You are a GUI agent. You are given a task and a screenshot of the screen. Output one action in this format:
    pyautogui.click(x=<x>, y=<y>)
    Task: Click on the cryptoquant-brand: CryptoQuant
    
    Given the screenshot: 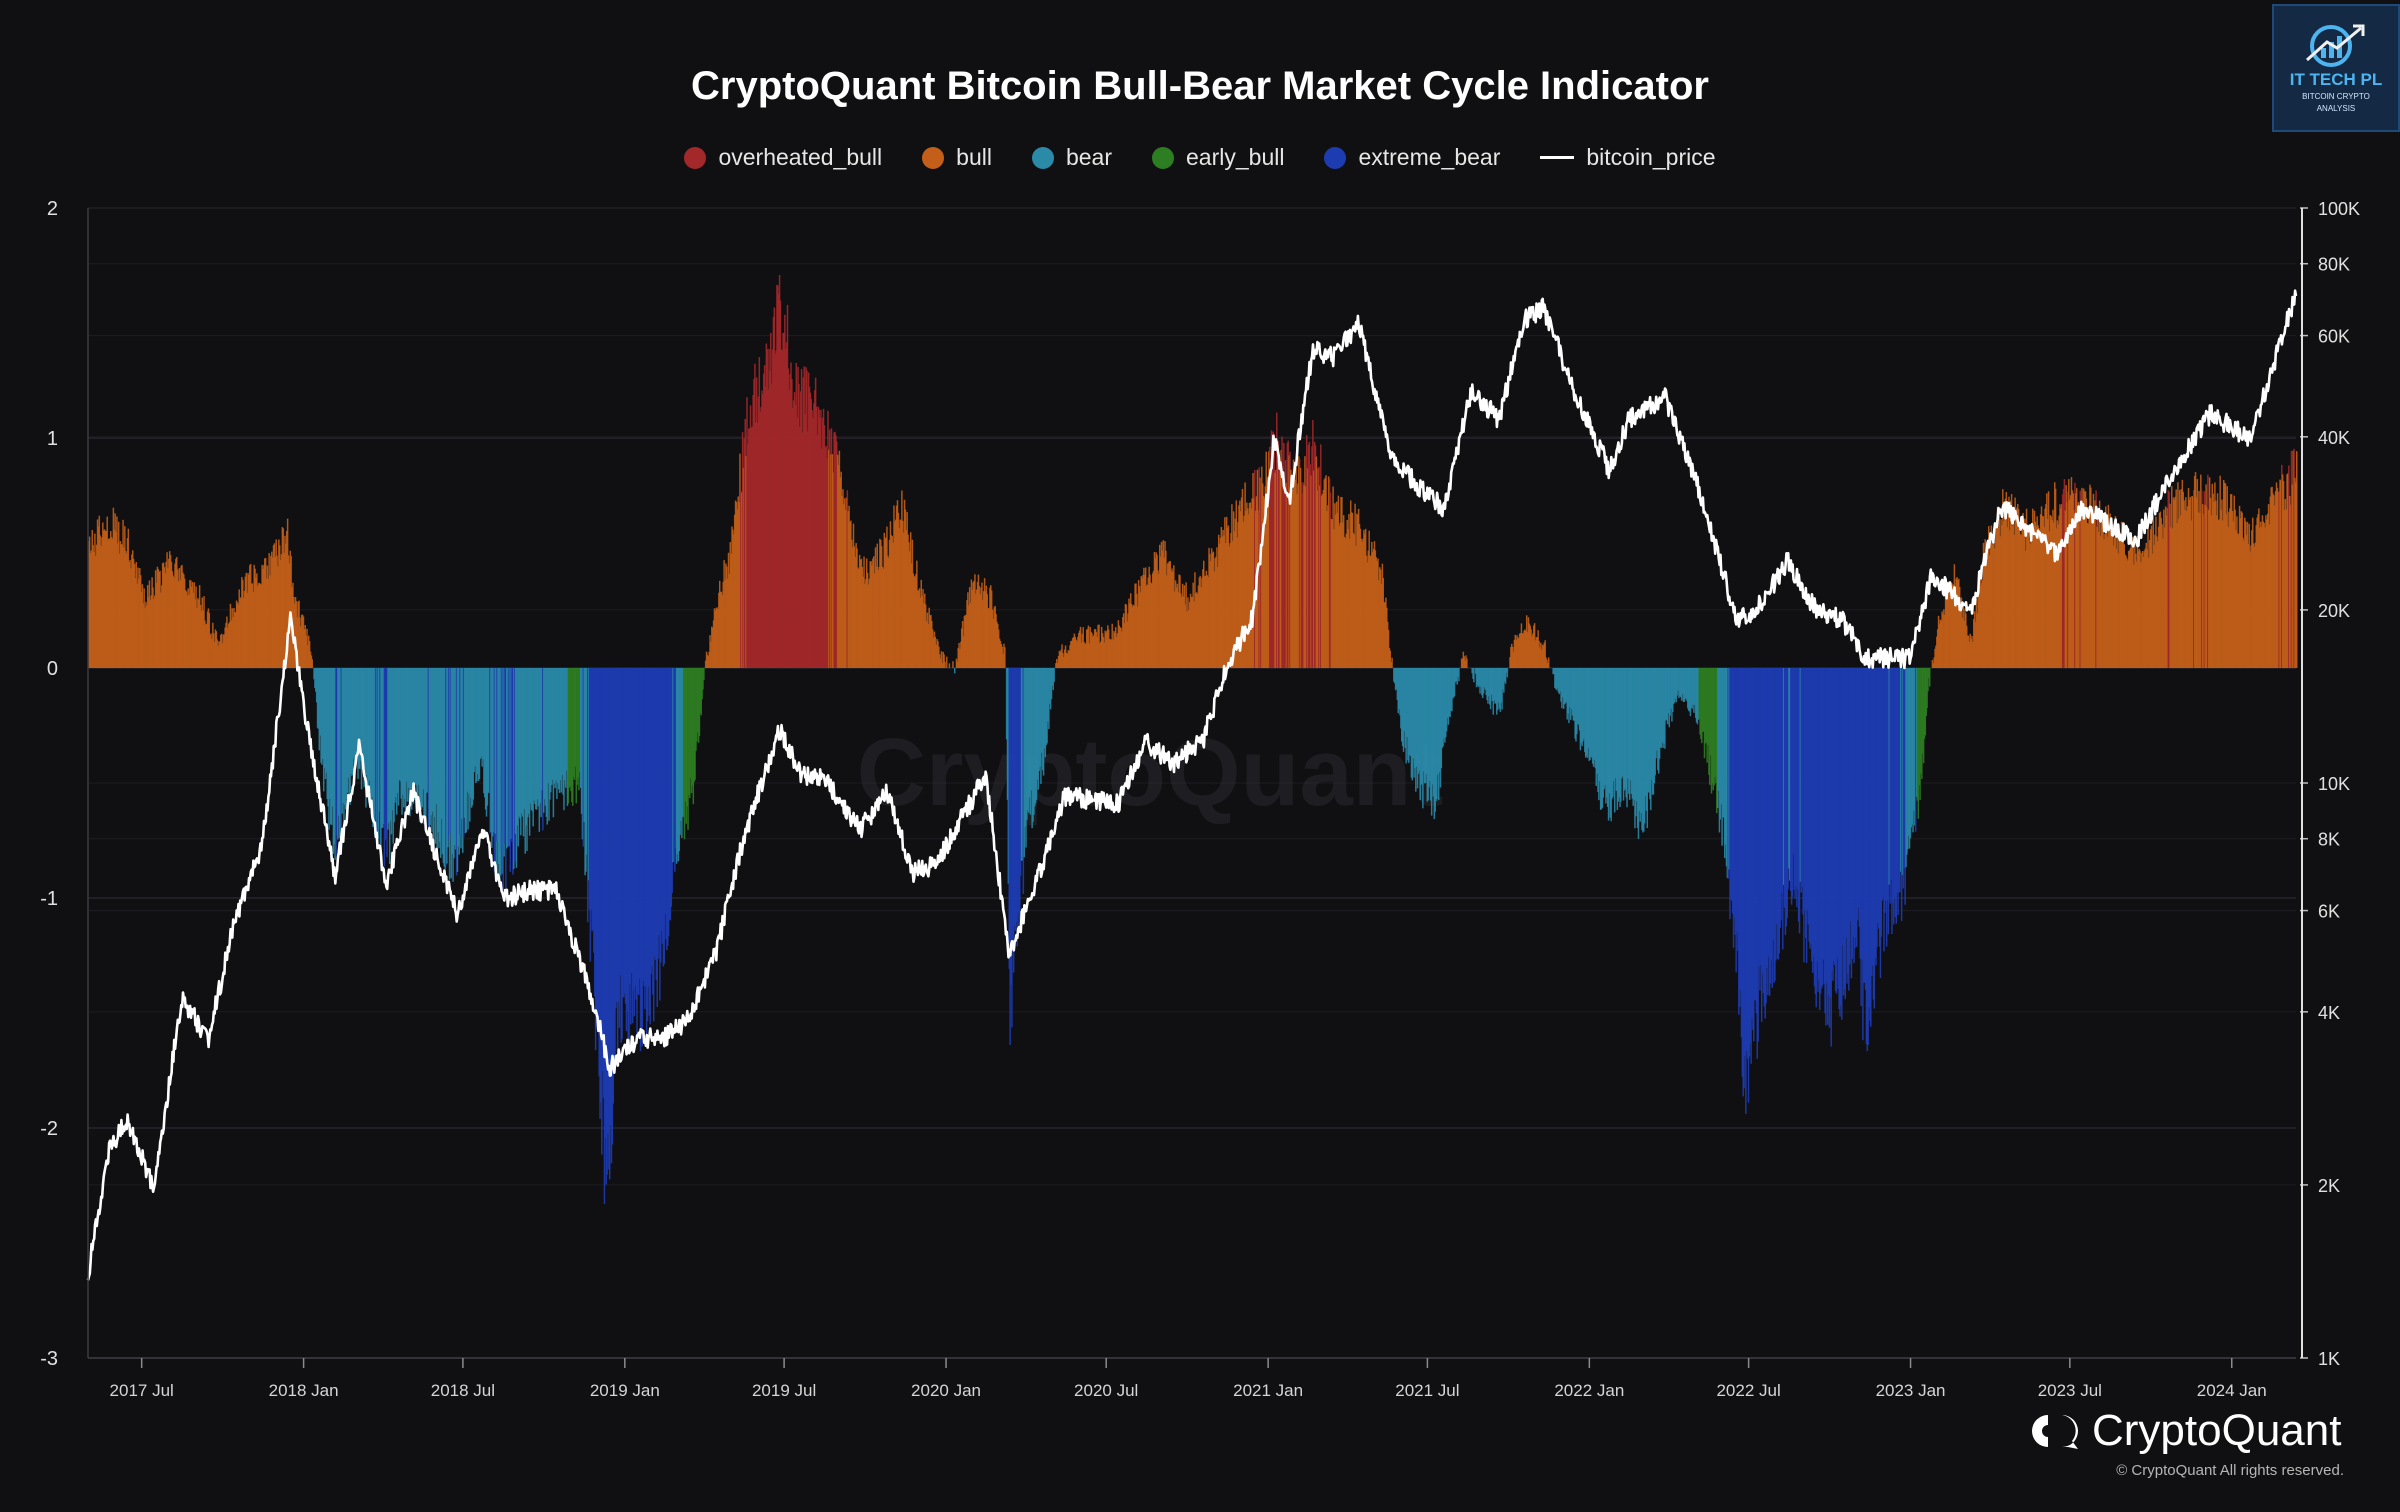 What is the action you would take?
    pyautogui.click(x=2184, y=1431)
    